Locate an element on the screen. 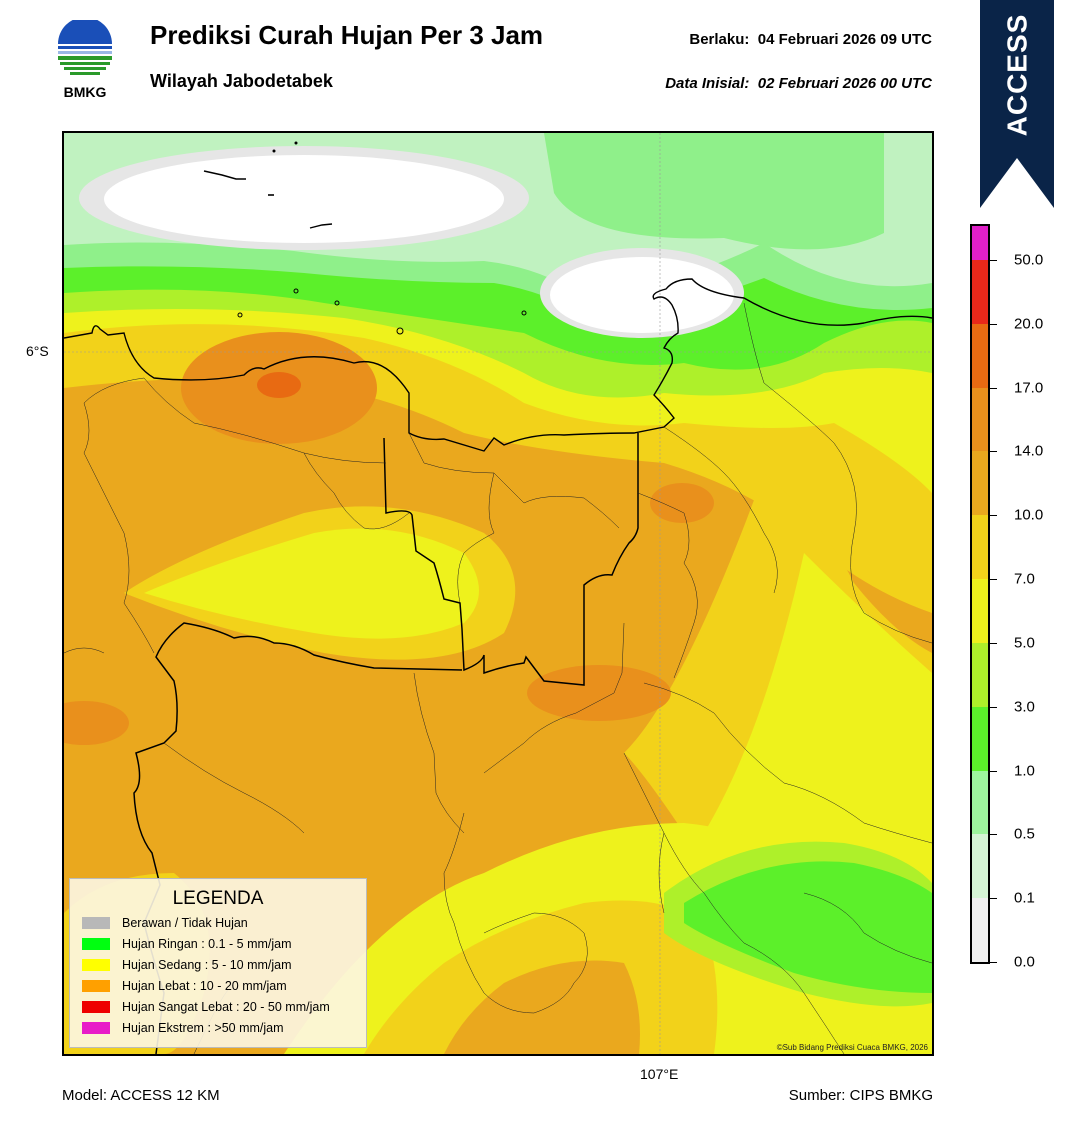 This screenshot has width=1072, height=1128. logo-text: BMKG is located at coordinates (85, 92).